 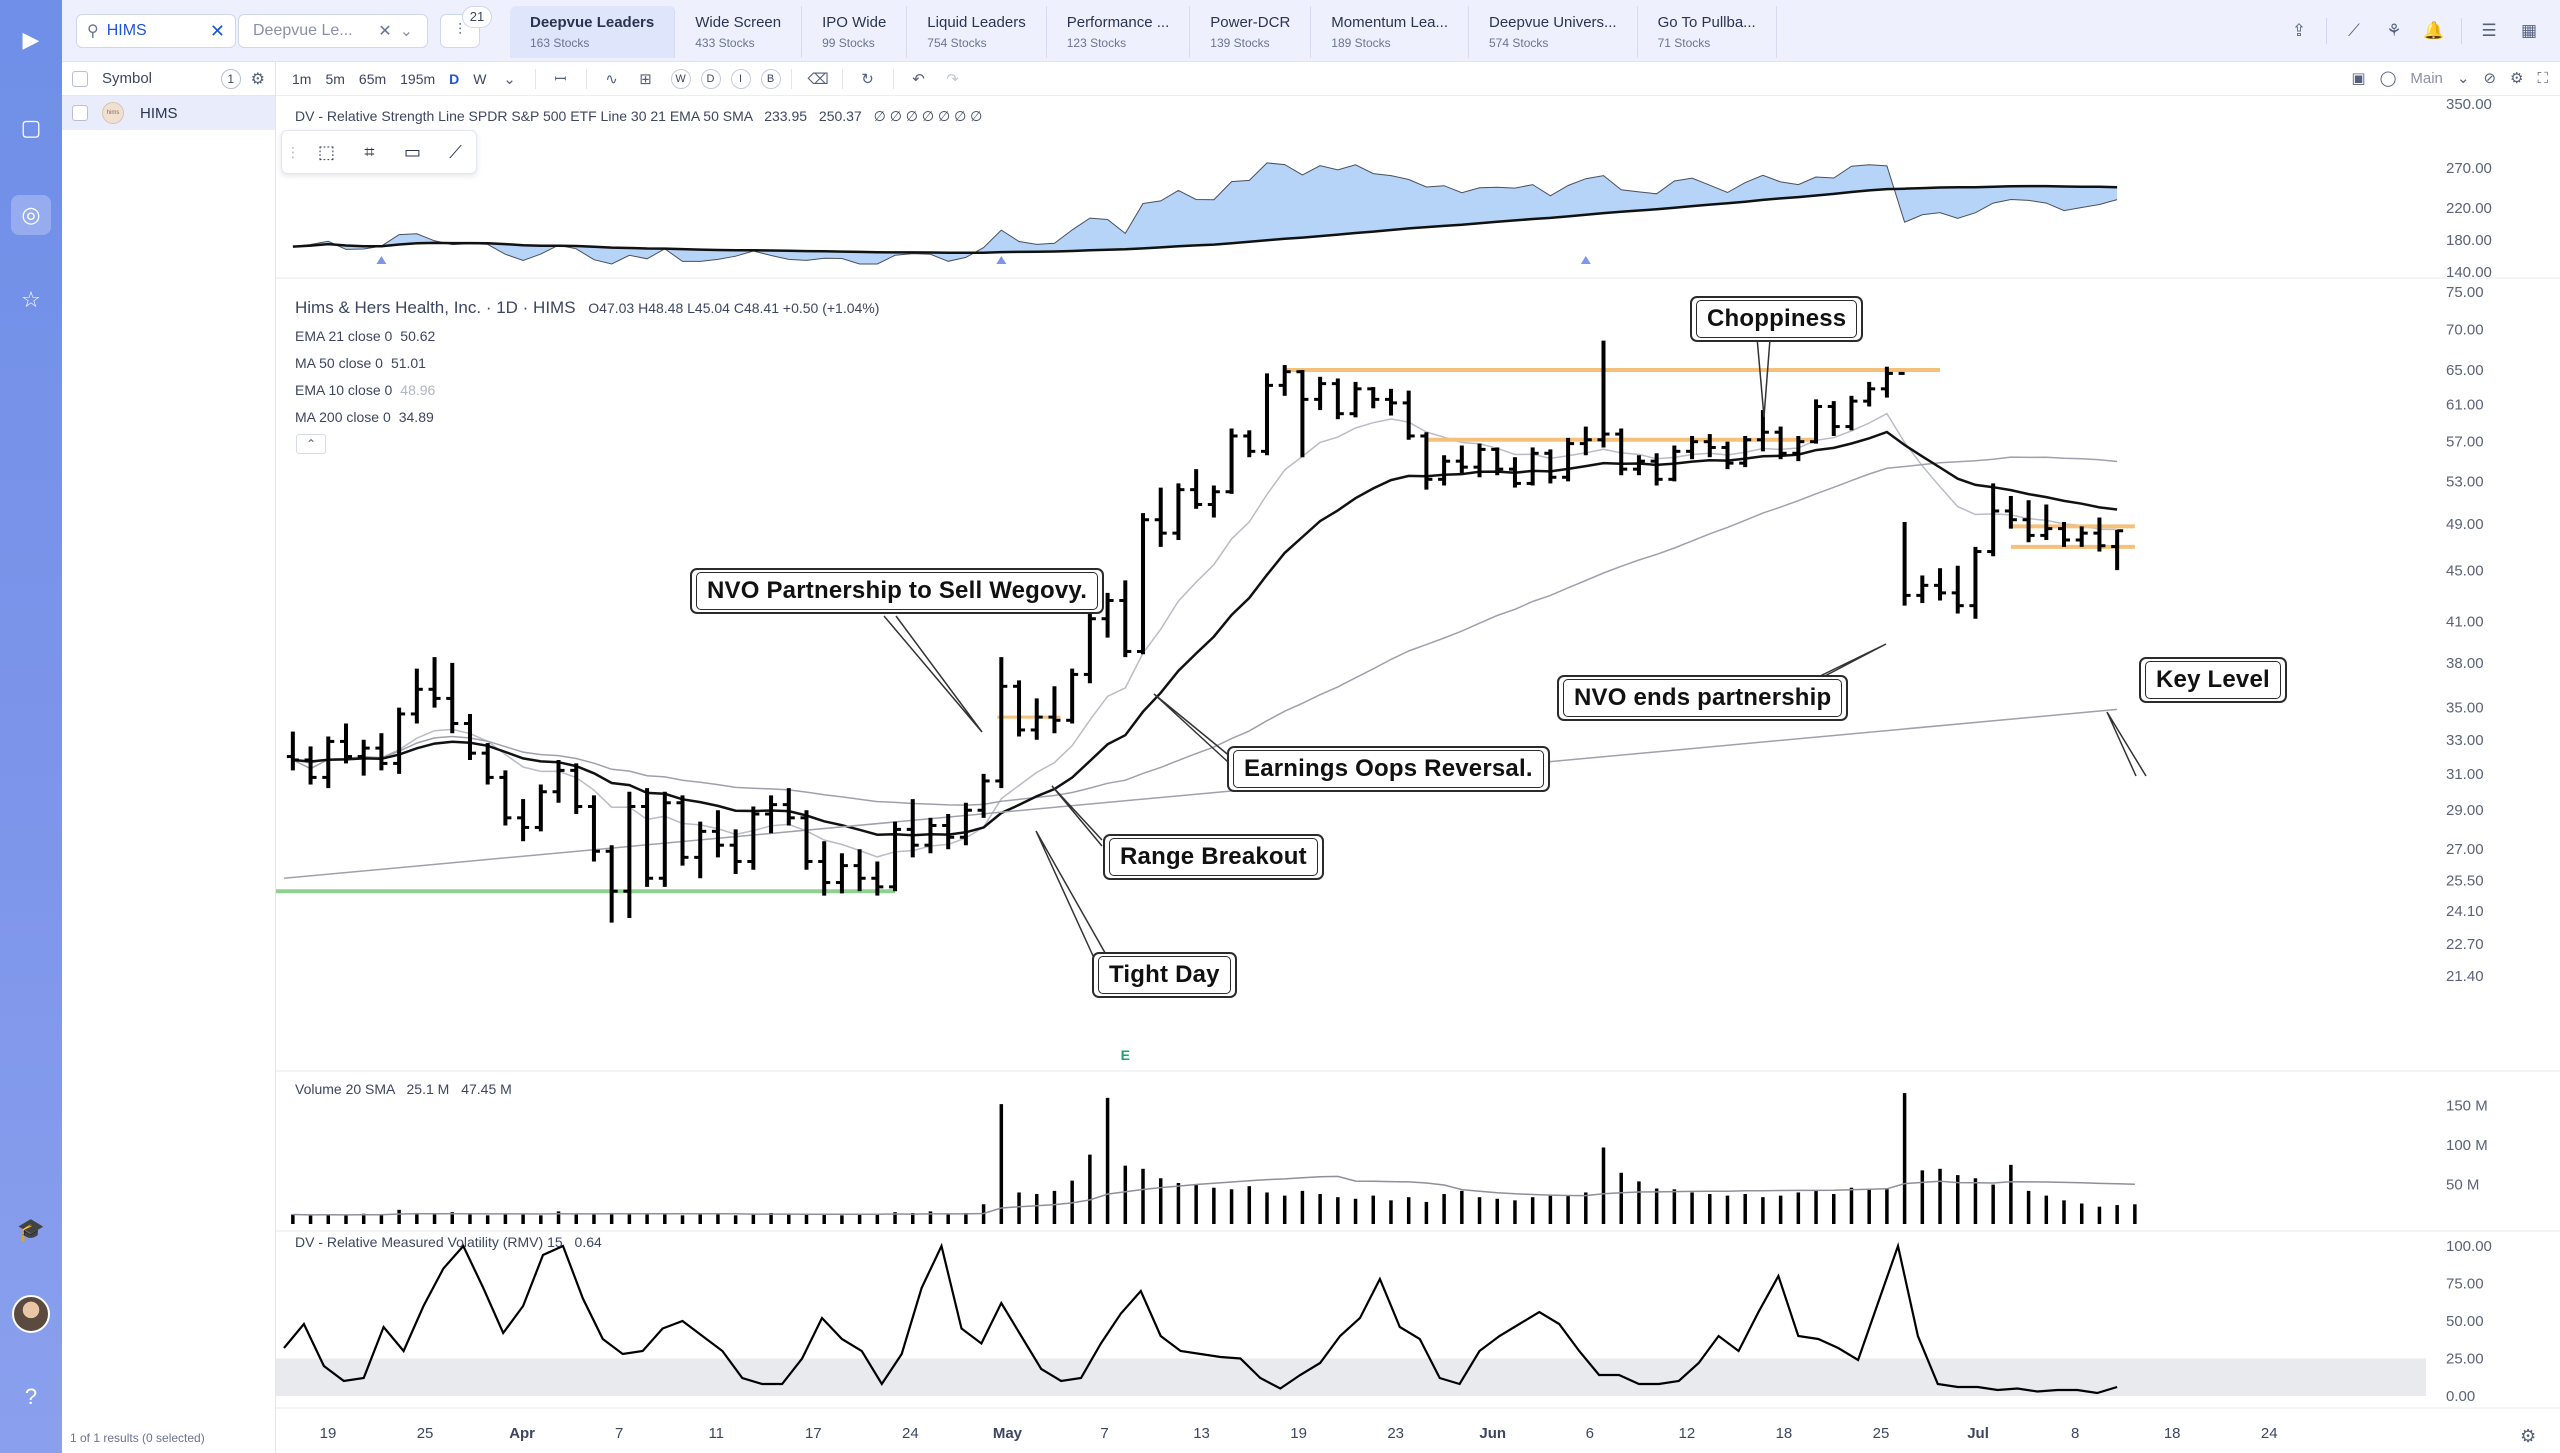 What do you see at coordinates (593, 32) in the screenshot?
I see `tab-deepvue-leaders: Deepvue Leaders 163 Stocks` at bounding box center [593, 32].